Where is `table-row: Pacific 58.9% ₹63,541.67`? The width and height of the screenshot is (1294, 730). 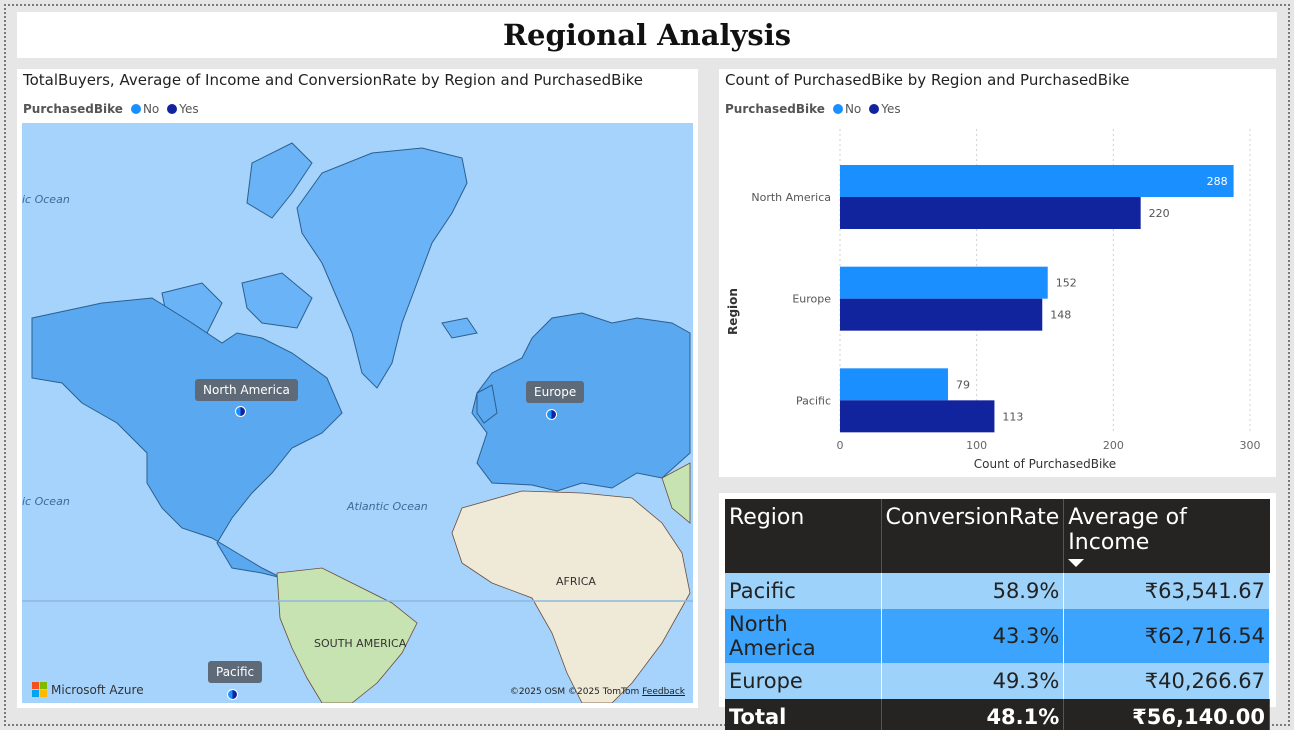
table-row: Pacific 58.9% ₹63,541.67 is located at coordinates (997, 591).